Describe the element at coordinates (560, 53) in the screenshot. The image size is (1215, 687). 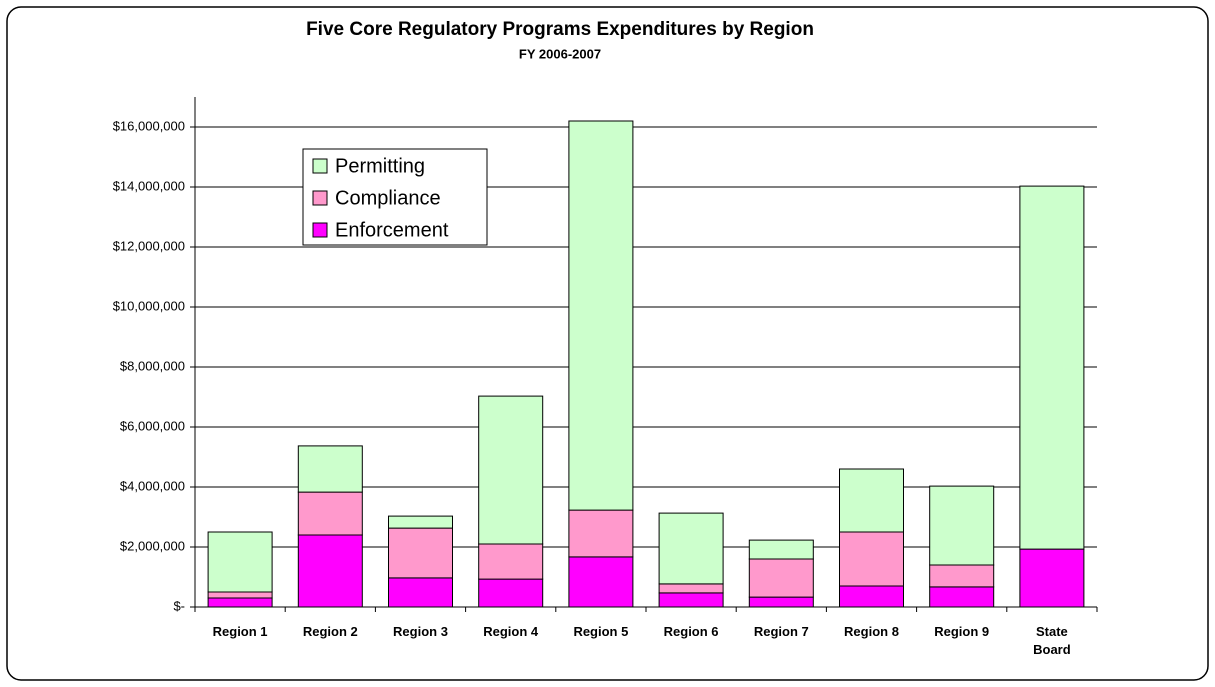
I see `chart-subtitle: FY 2006-2007` at that location.